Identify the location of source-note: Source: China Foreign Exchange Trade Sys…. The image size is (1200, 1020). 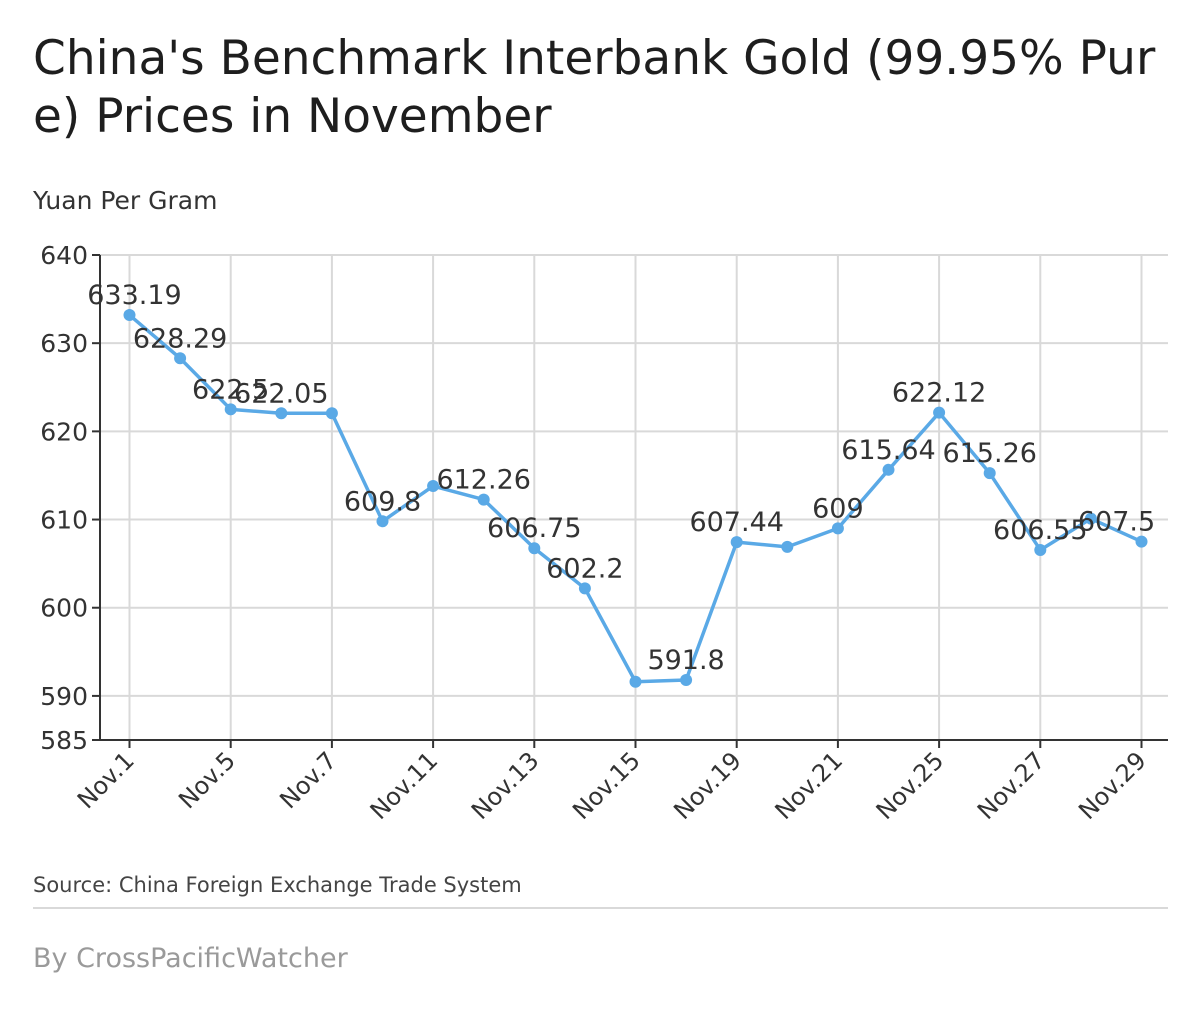
(277, 885).